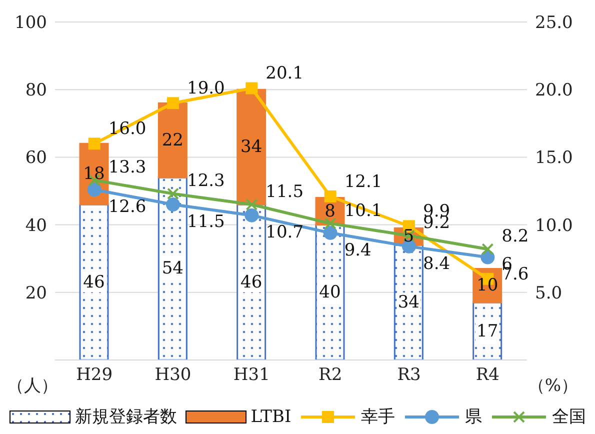 Image resolution: width=595 pixels, height=434 pixels. What do you see at coordinates (206, 88) in the screenshot?
I see `data-label: 19.0` at bounding box center [206, 88].